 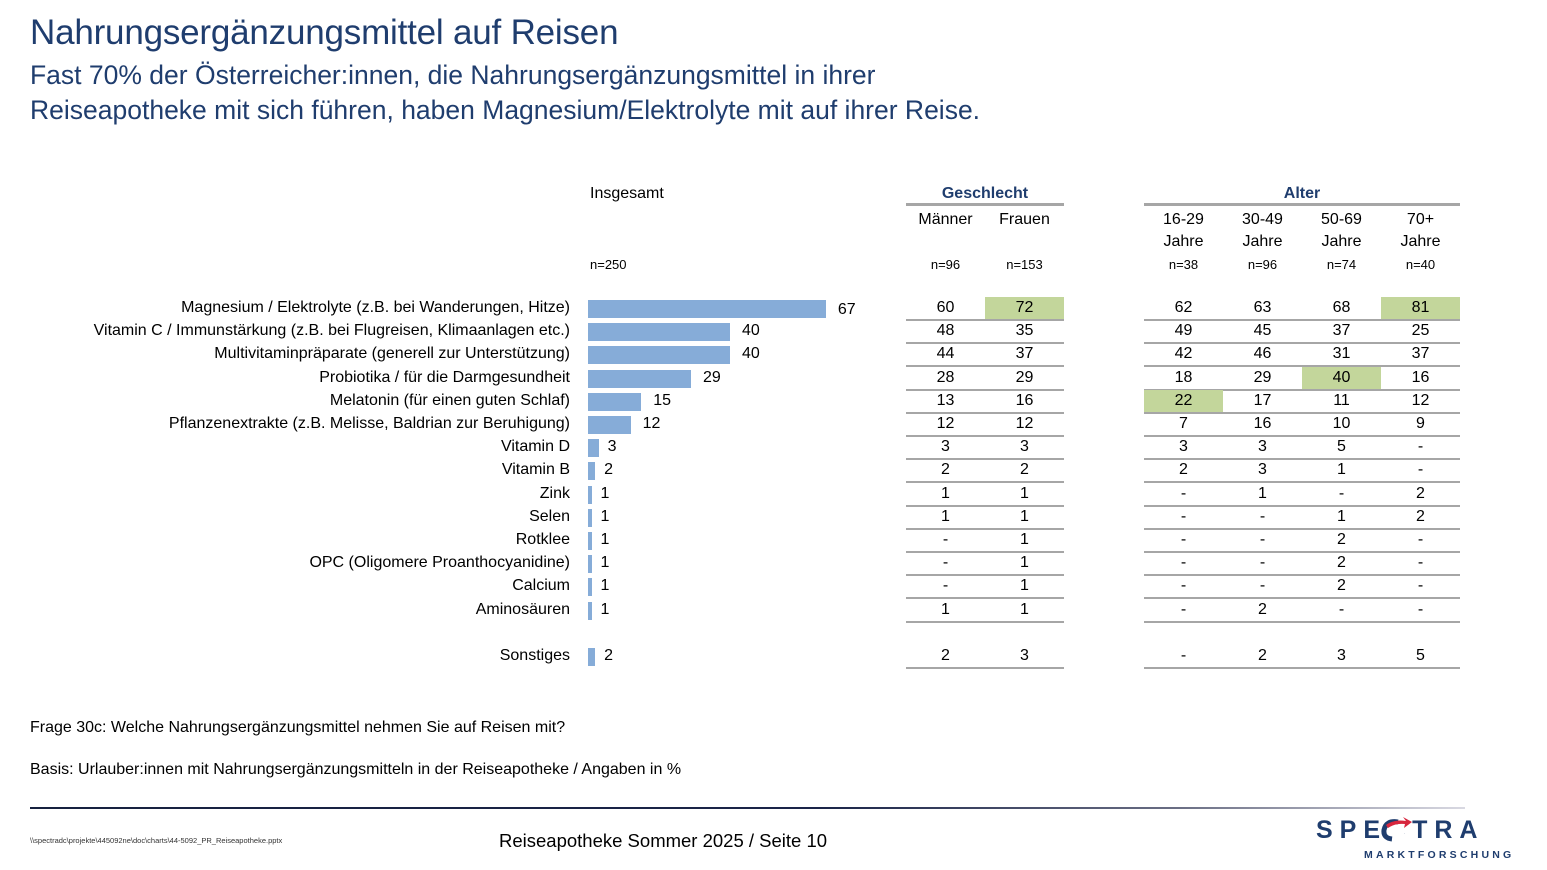 What do you see at coordinates (1341, 307) in the screenshot?
I see `table-cell: 68` at bounding box center [1341, 307].